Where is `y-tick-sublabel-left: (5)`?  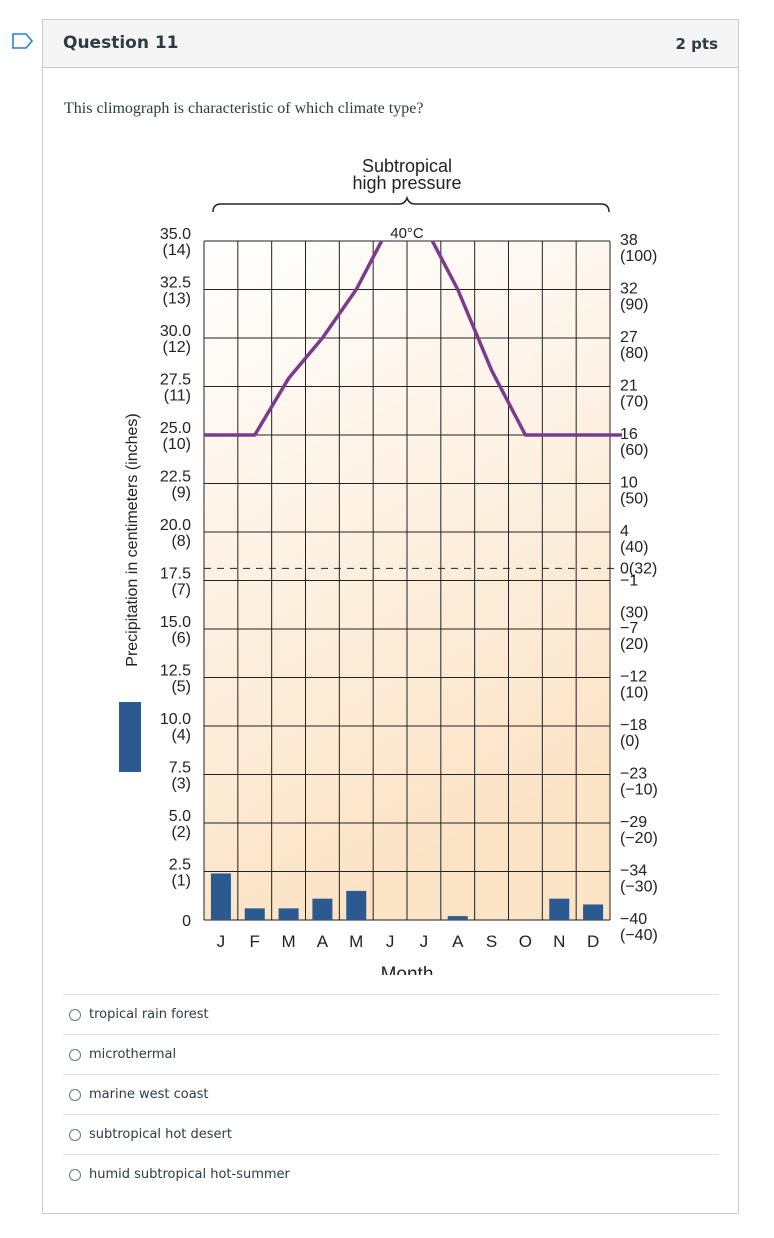
y-tick-sublabel-left: (5) is located at coordinates (181, 687).